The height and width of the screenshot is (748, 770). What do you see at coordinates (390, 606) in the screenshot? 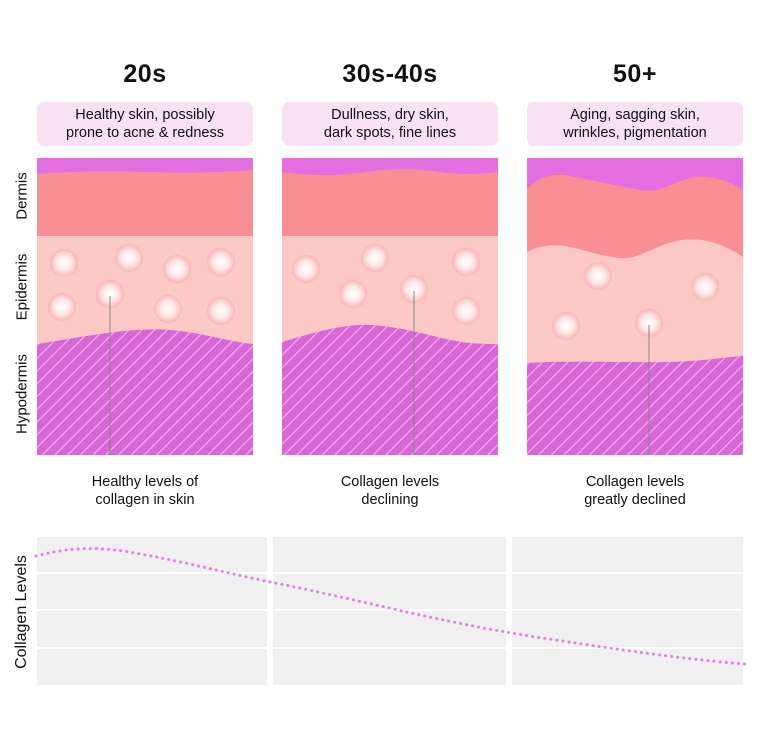
I see `collagen-curve` at bounding box center [390, 606].